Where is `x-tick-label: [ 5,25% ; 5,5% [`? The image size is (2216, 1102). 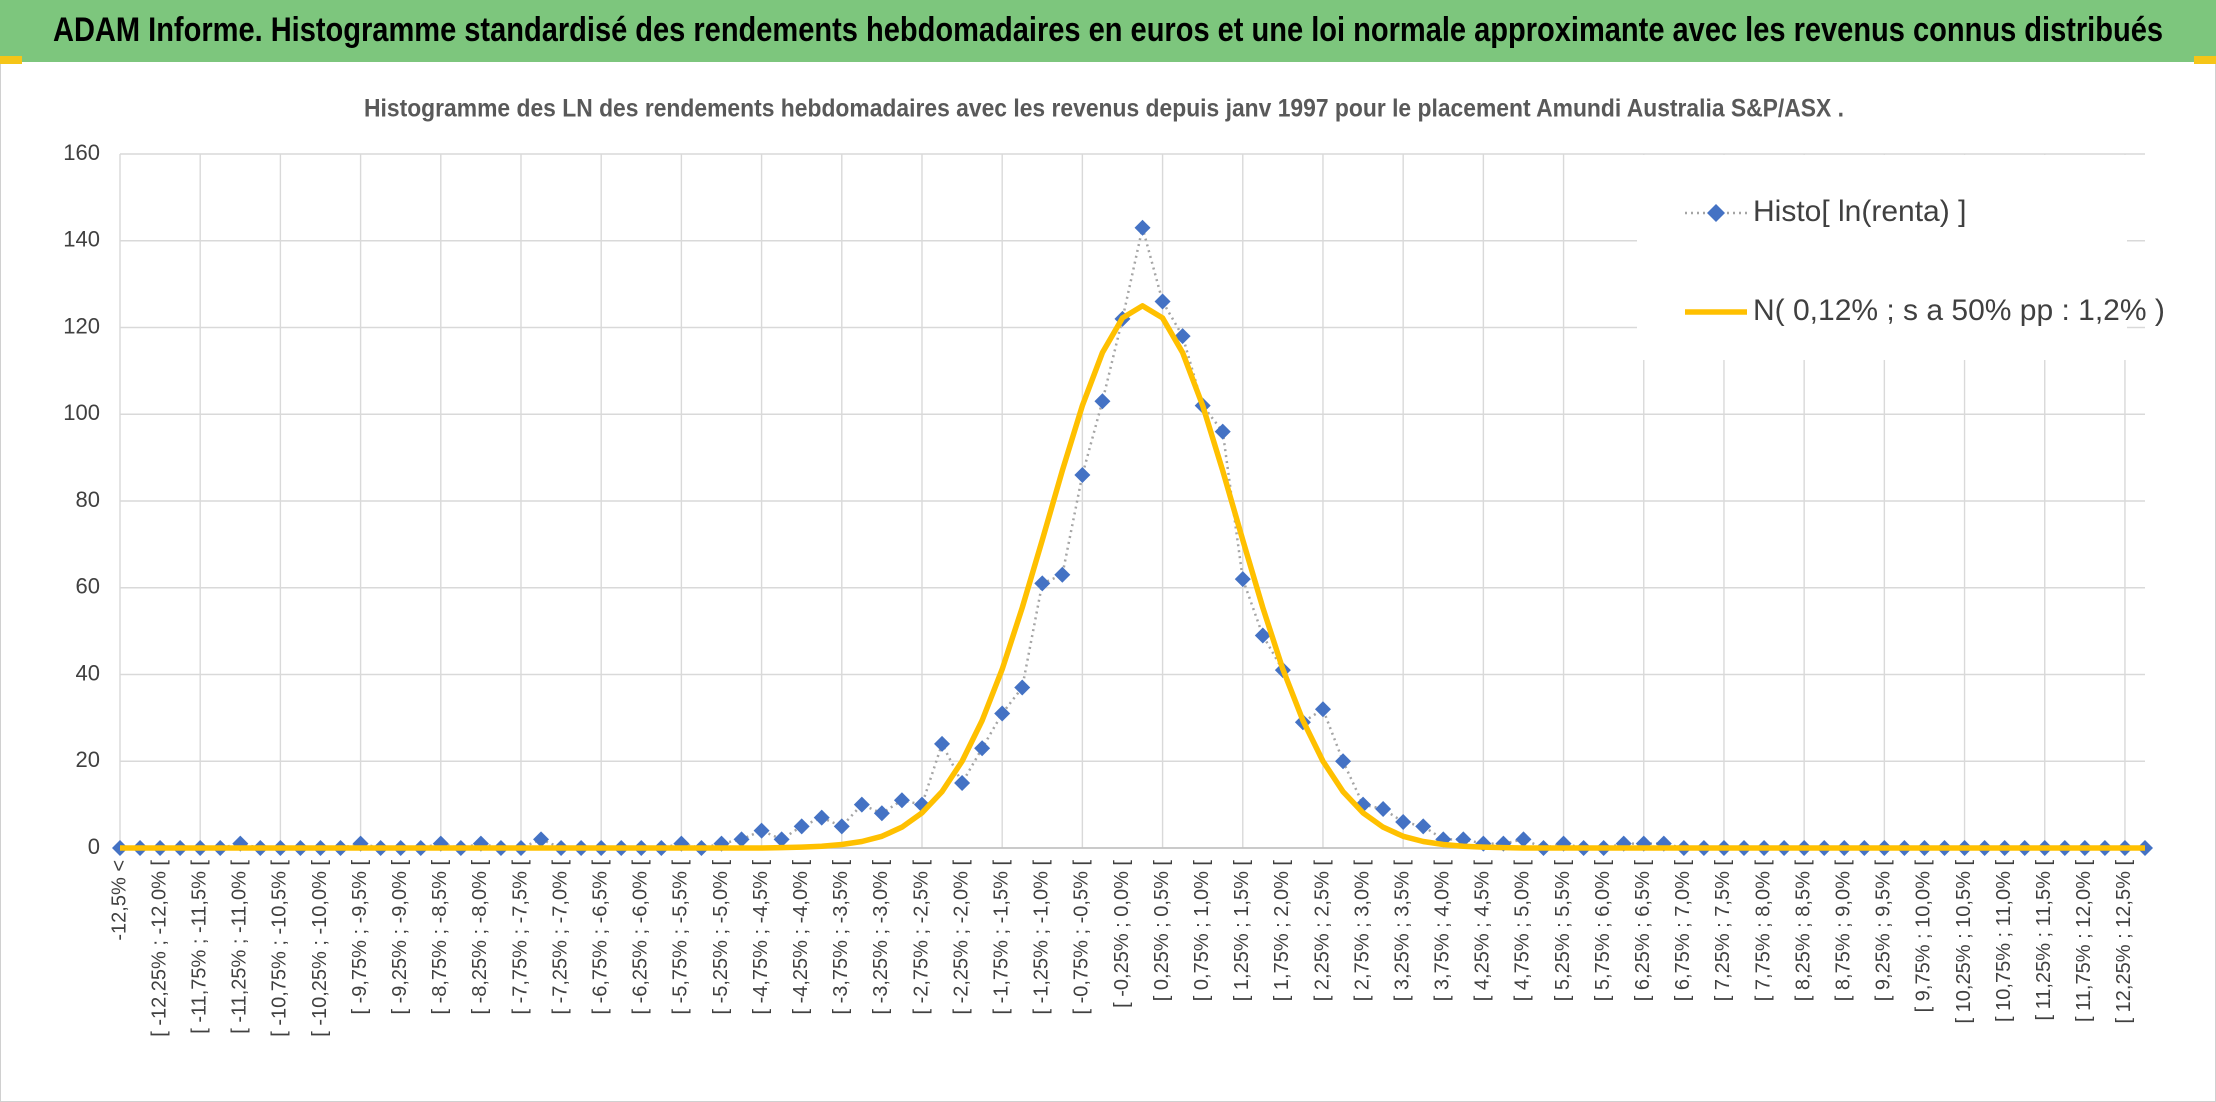 x-tick-label: [ 5,25% ; 5,5% [ is located at coordinates (1563, 931).